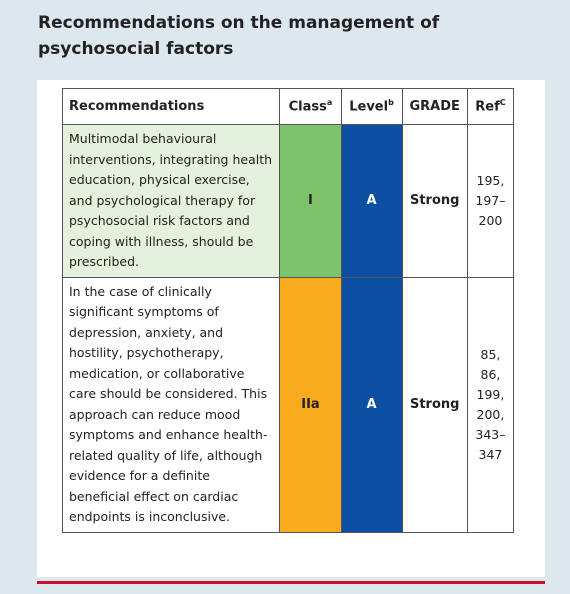  Describe the element at coordinates (137, 106) in the screenshot. I see `column-header-text: Recommendations` at that location.